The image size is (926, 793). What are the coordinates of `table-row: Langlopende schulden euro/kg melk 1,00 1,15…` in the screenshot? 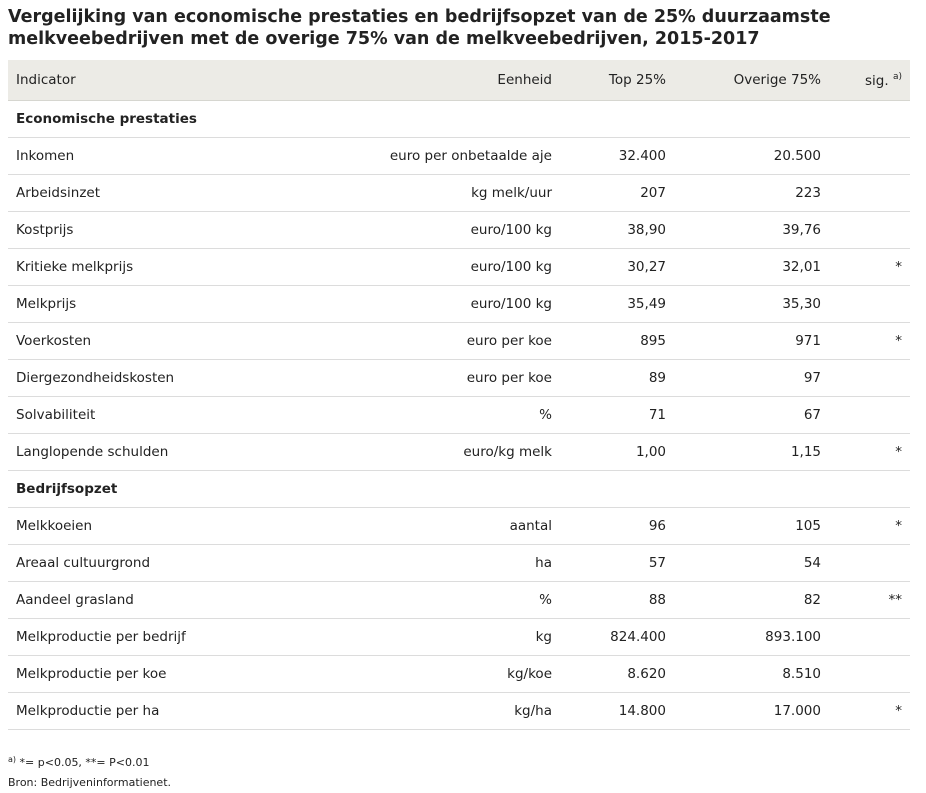 It's located at (459, 452).